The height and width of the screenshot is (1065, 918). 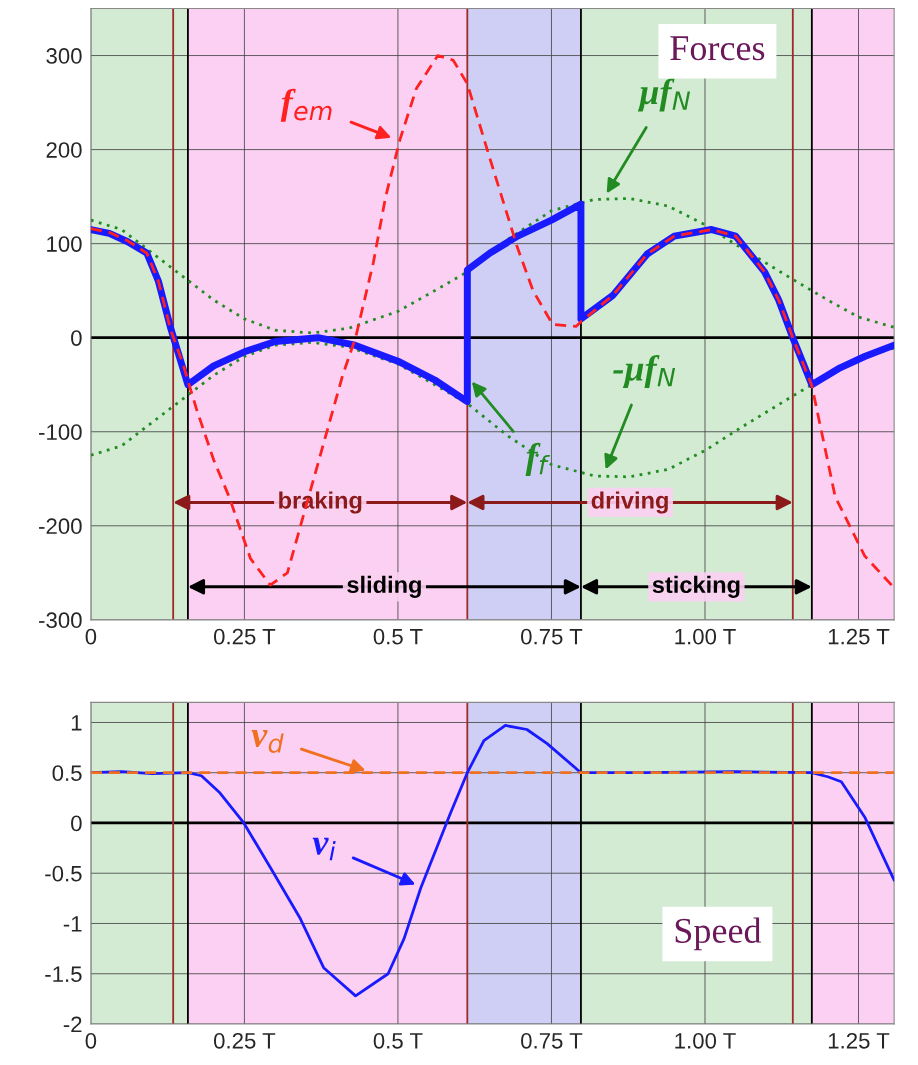 I want to click on annotation: -μf$_{N}$, so click(x=644, y=371).